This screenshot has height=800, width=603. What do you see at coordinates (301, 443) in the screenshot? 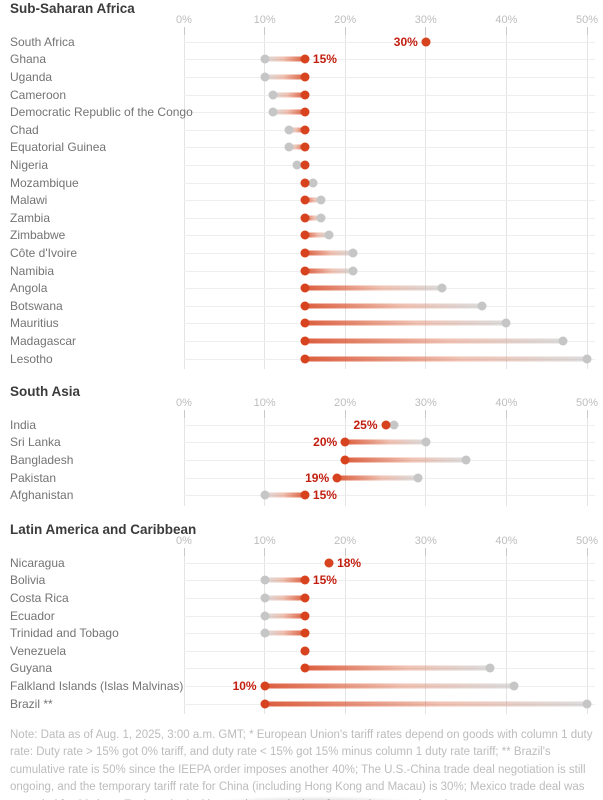
I see `chart-row-sri-lanka: Sri Lanka 20%` at bounding box center [301, 443].